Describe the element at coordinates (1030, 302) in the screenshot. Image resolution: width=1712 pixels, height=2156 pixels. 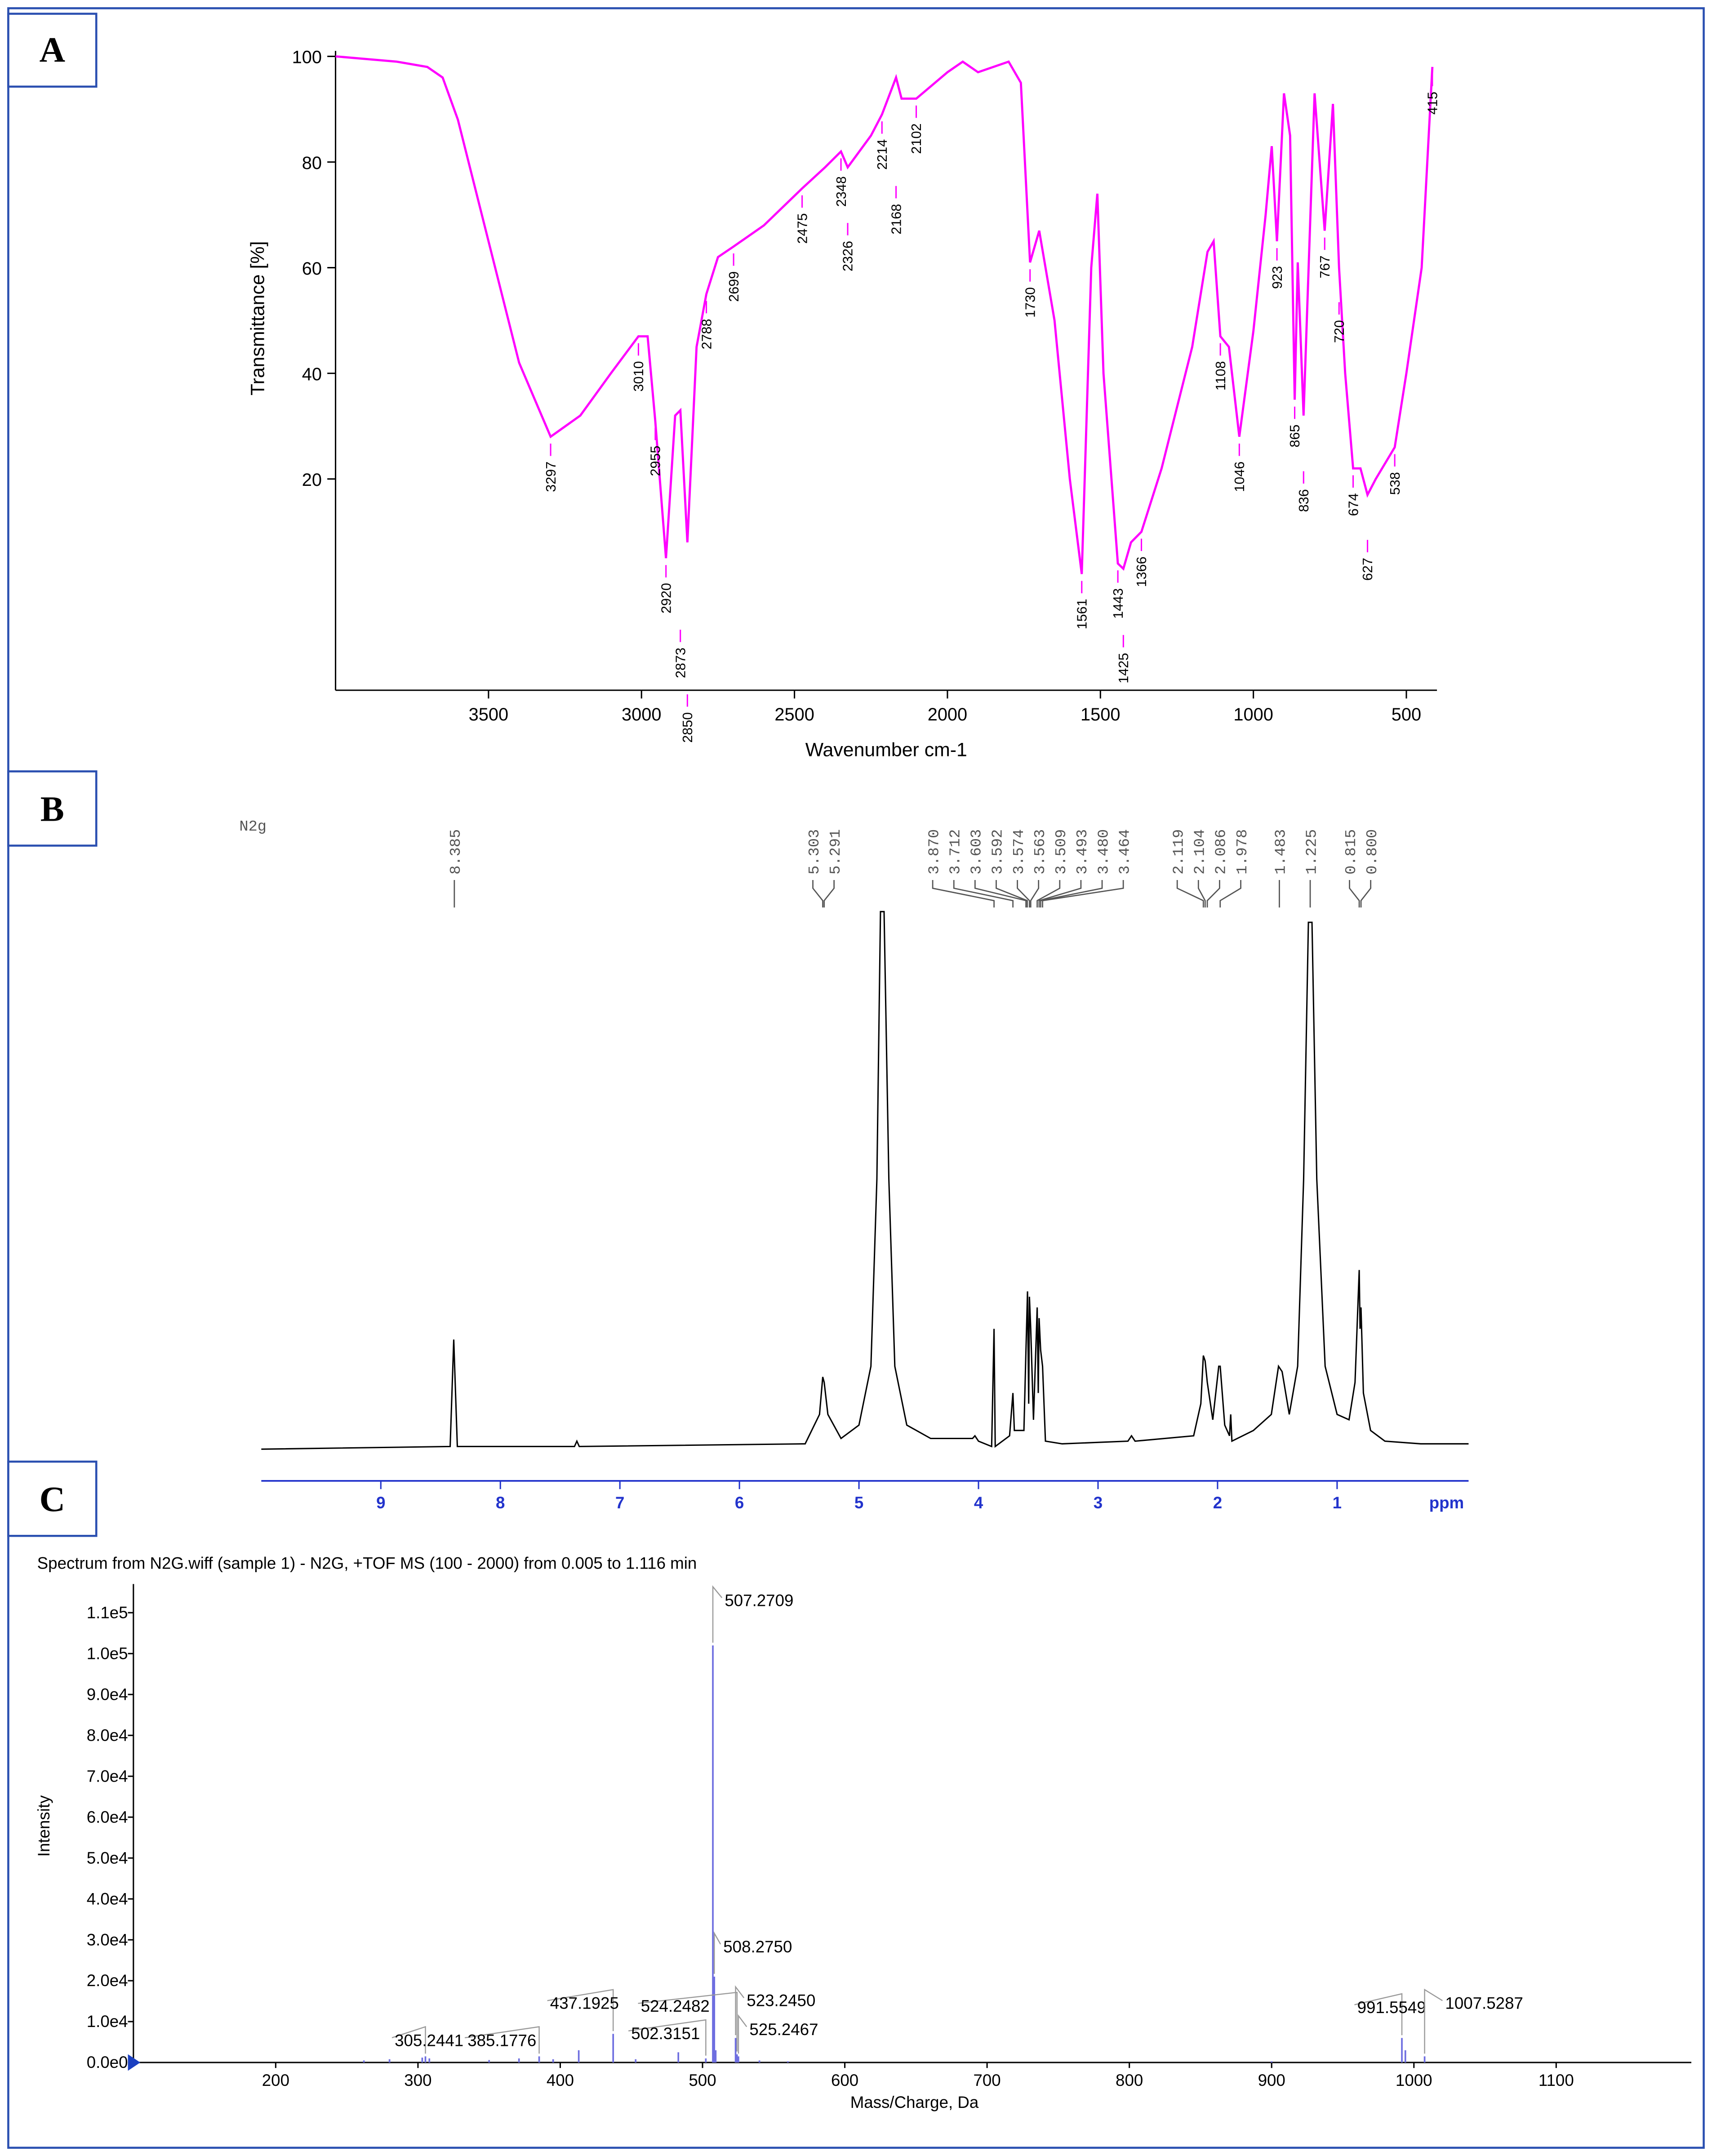
I see `peak-label: 1730` at that location.